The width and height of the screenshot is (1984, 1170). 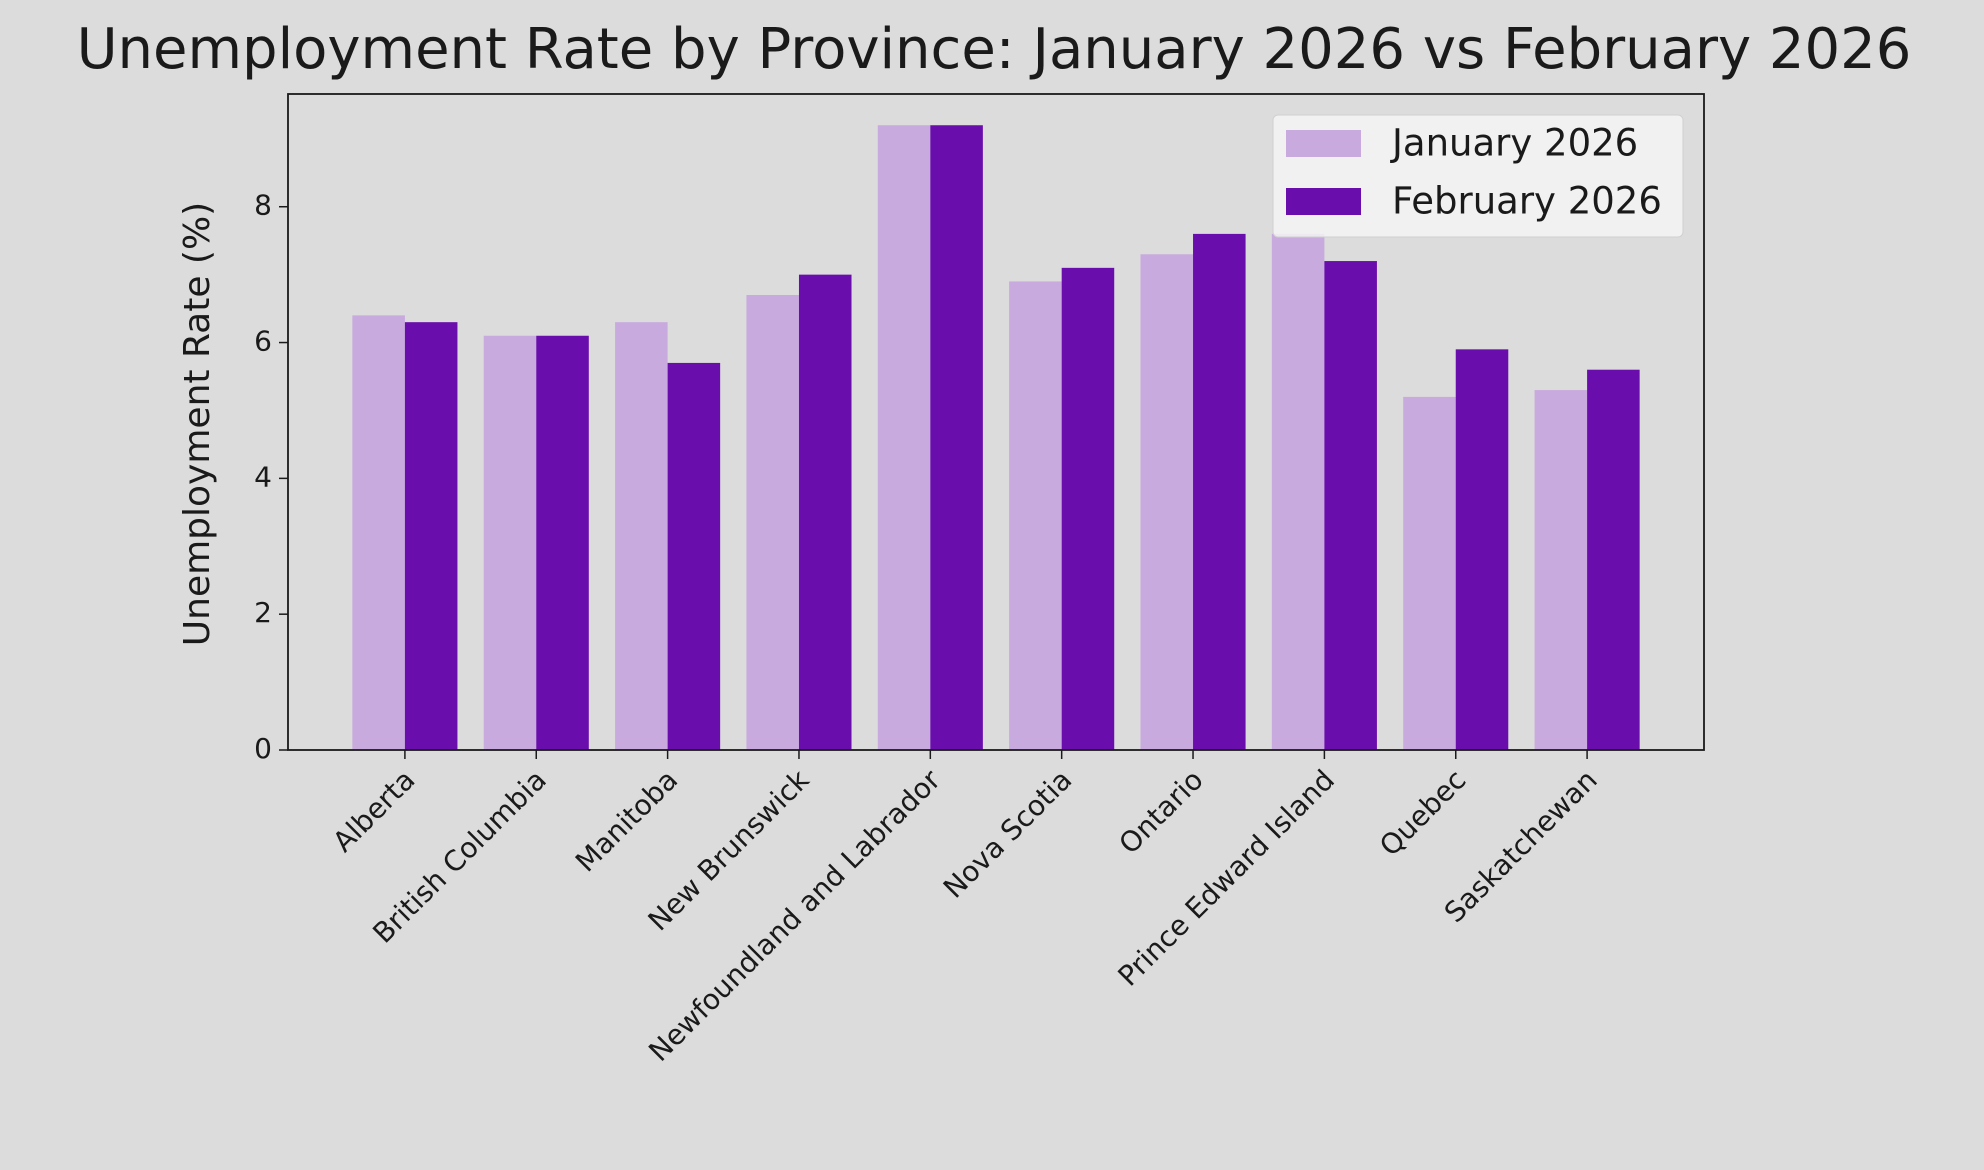 What do you see at coordinates (263, 341) in the screenshot?
I see `y-tick-label: 6` at bounding box center [263, 341].